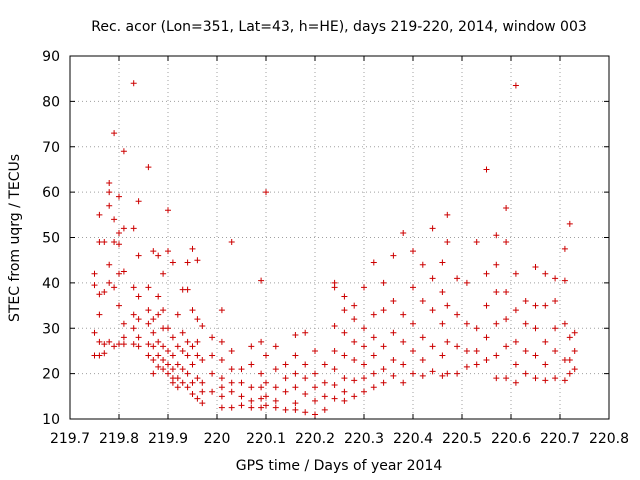 The height and width of the screenshot is (480, 640). What do you see at coordinates (51, 102) in the screenshot?
I see `y-tick-label: 80` at bounding box center [51, 102].